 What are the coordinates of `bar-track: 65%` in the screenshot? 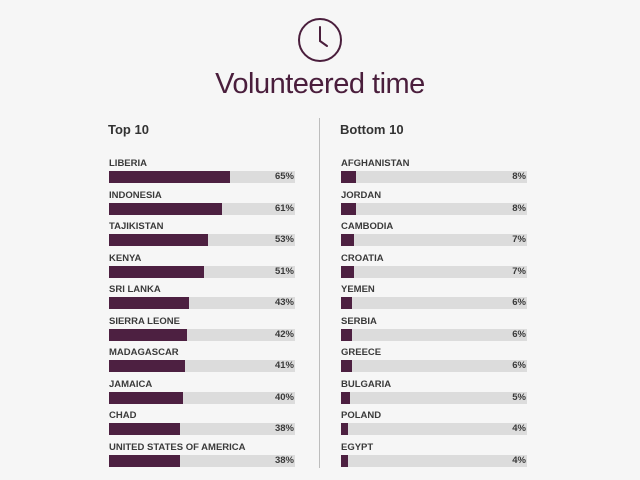 It's located at (202, 177).